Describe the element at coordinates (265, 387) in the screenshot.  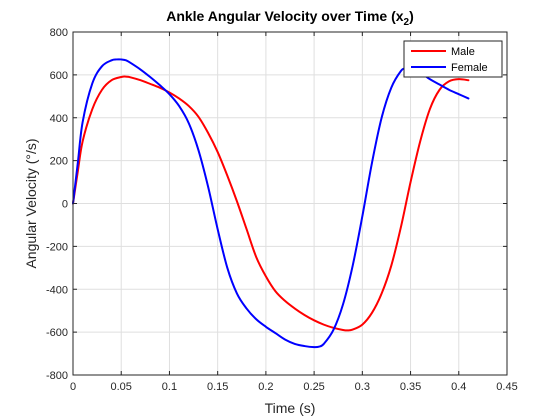
I see `x-tick-label: 0.2` at that location.